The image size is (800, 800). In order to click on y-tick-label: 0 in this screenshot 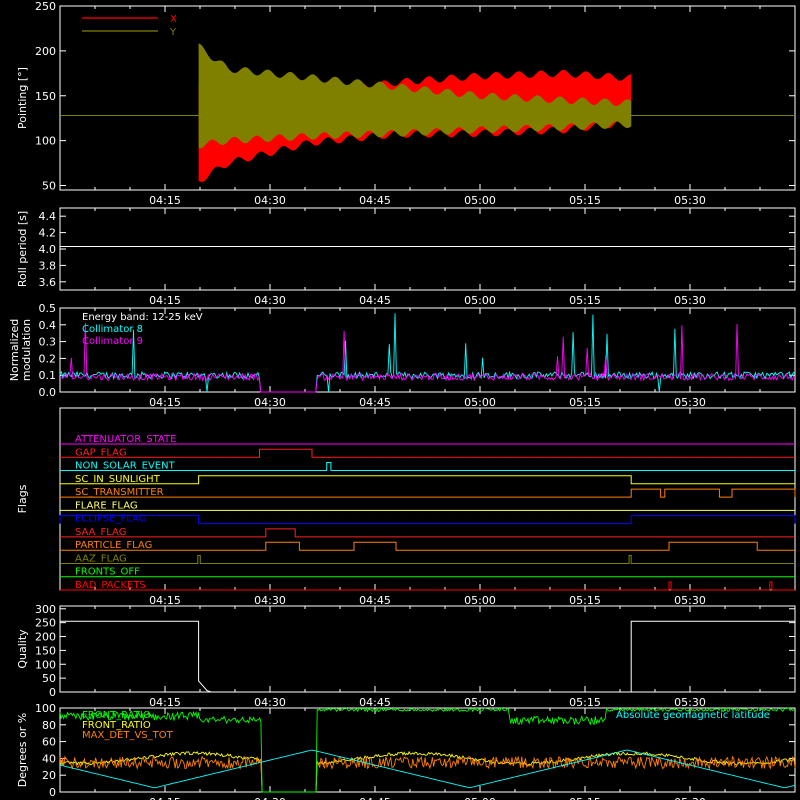, I will do `click(52, 792)`.